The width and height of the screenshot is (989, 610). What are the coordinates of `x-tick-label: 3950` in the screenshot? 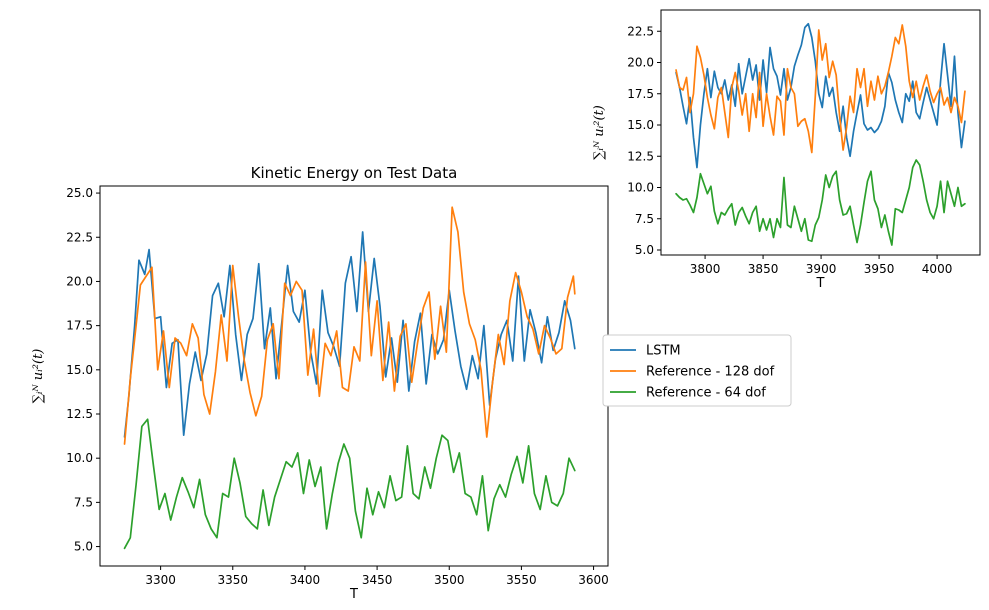 It's located at (879, 269).